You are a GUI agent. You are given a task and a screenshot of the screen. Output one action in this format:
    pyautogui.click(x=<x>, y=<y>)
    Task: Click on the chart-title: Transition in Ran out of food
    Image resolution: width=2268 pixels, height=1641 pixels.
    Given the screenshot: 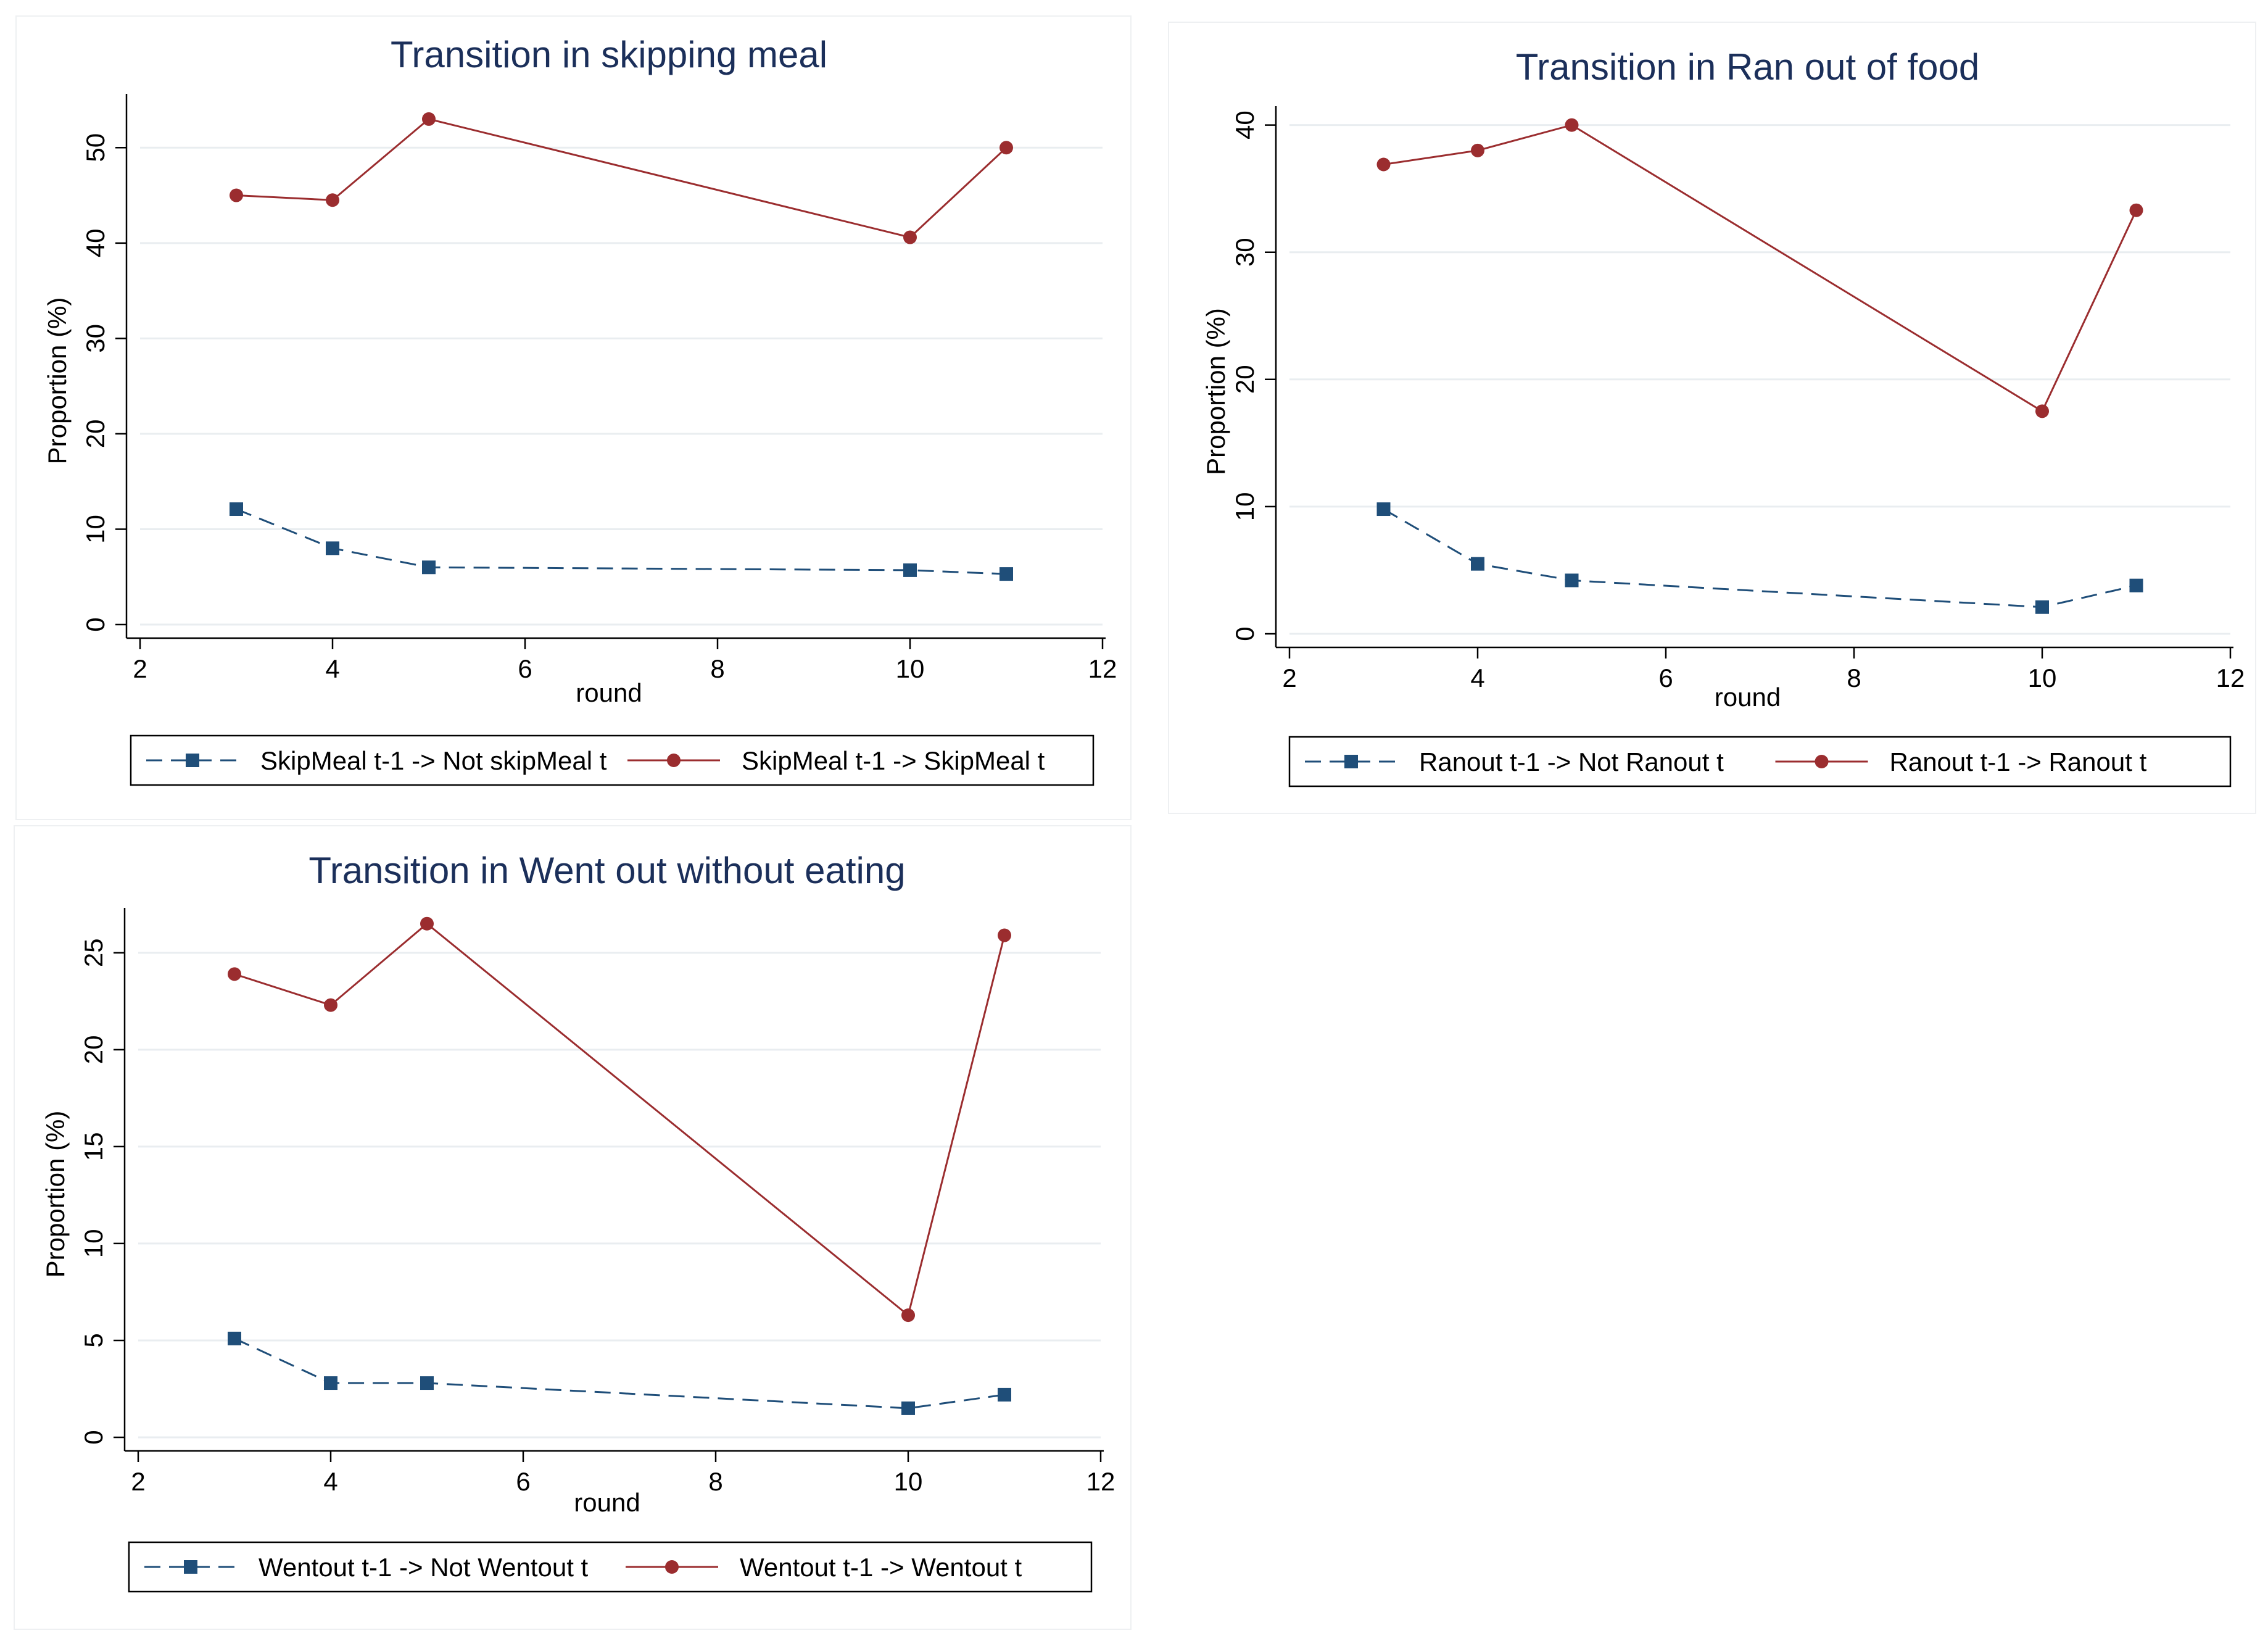 What is the action you would take?
    pyautogui.click(x=1748, y=67)
    